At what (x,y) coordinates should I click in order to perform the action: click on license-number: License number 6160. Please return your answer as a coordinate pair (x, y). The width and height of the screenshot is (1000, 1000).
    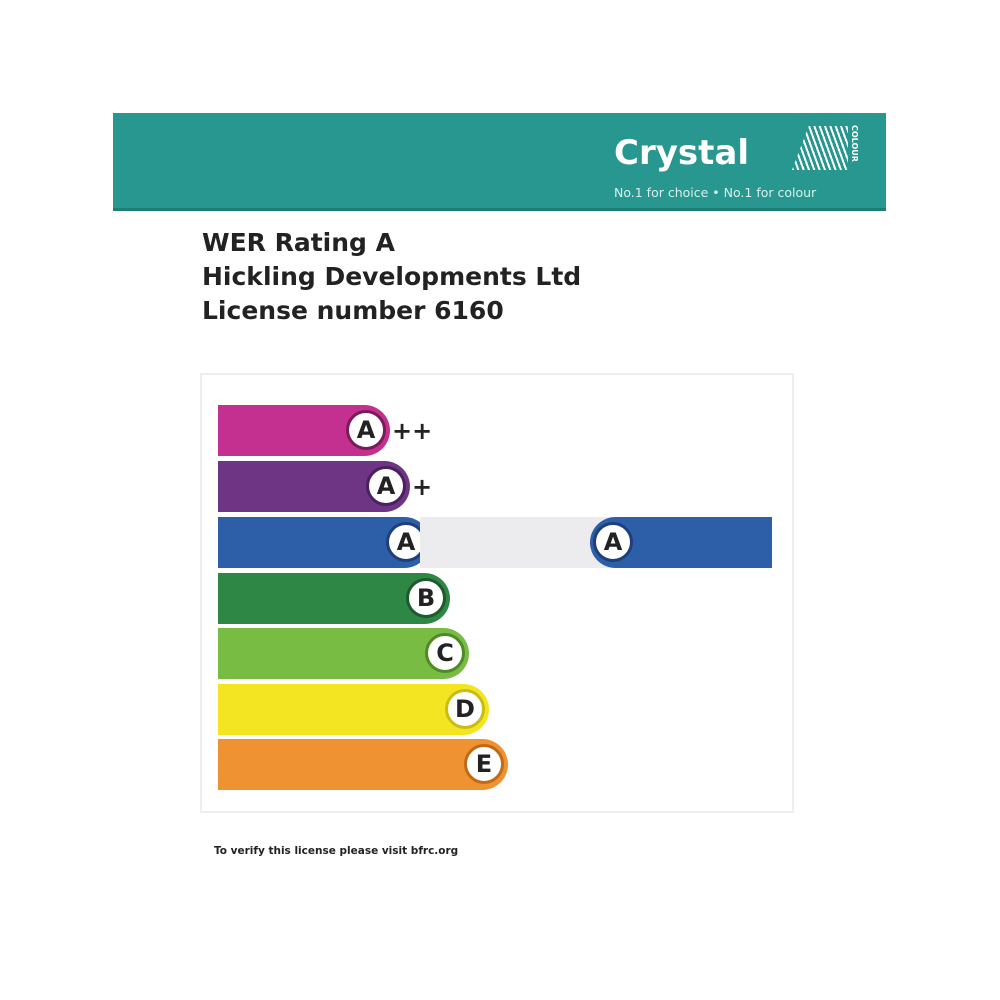
    Looking at the image, I should click on (353, 310).